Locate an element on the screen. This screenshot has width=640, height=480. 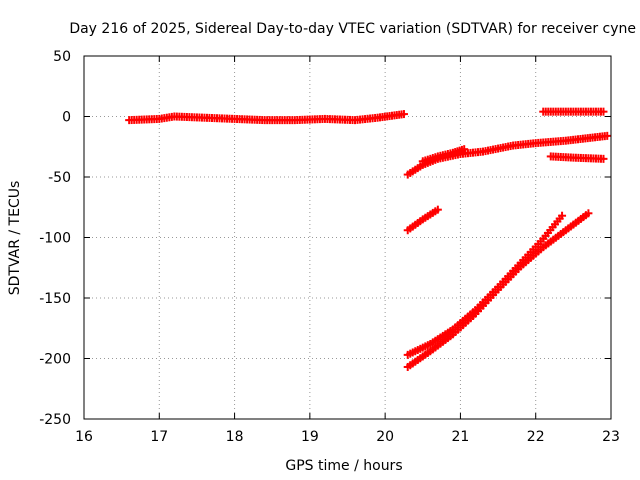
y-axis-label: SDTVAR / TECUs is located at coordinates (15, 238).